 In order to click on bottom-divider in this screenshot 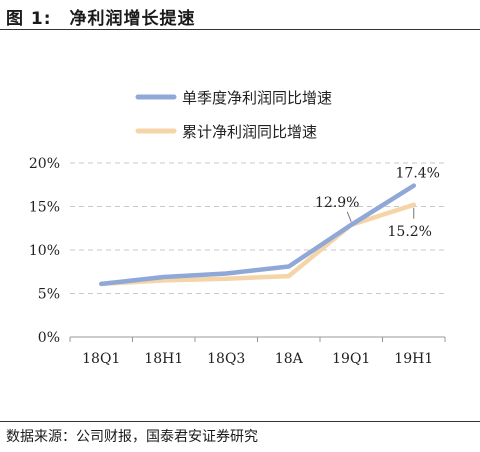, I will do `click(240, 421)`.